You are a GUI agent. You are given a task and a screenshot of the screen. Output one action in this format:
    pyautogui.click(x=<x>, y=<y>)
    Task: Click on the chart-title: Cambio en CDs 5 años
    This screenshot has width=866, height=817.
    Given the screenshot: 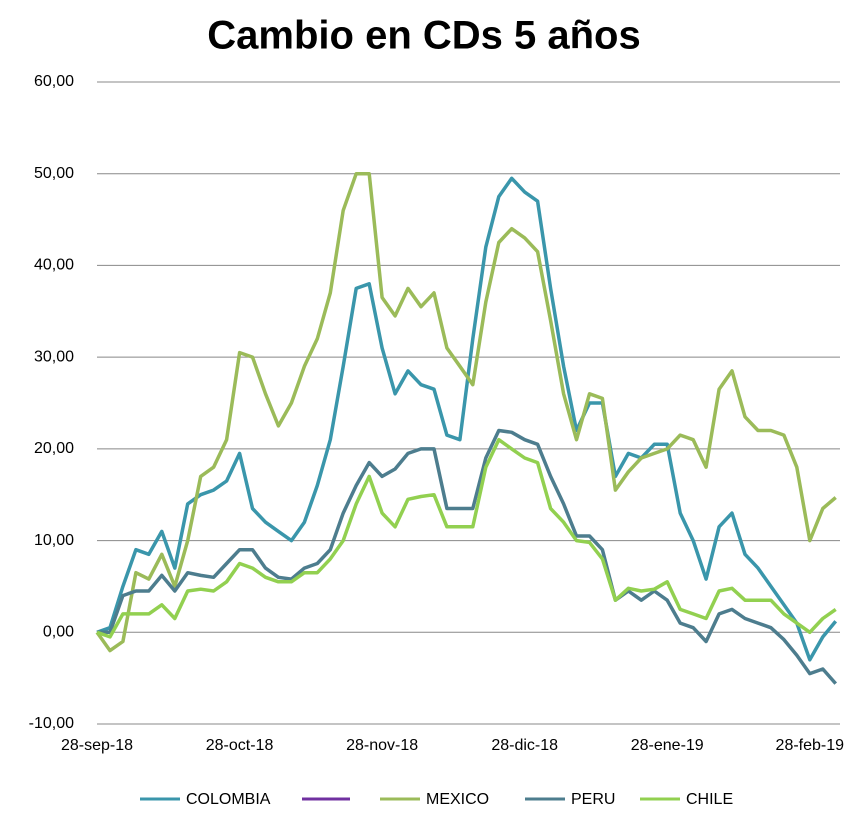 What is the action you would take?
    pyautogui.click(x=423, y=36)
    